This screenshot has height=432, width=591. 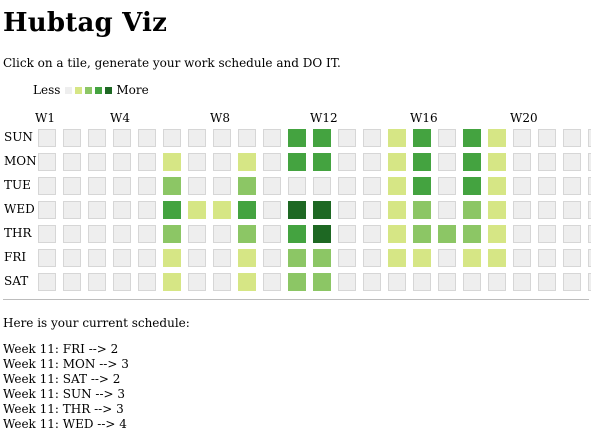 I want to click on tile-w13-sun, so click(x=347, y=138).